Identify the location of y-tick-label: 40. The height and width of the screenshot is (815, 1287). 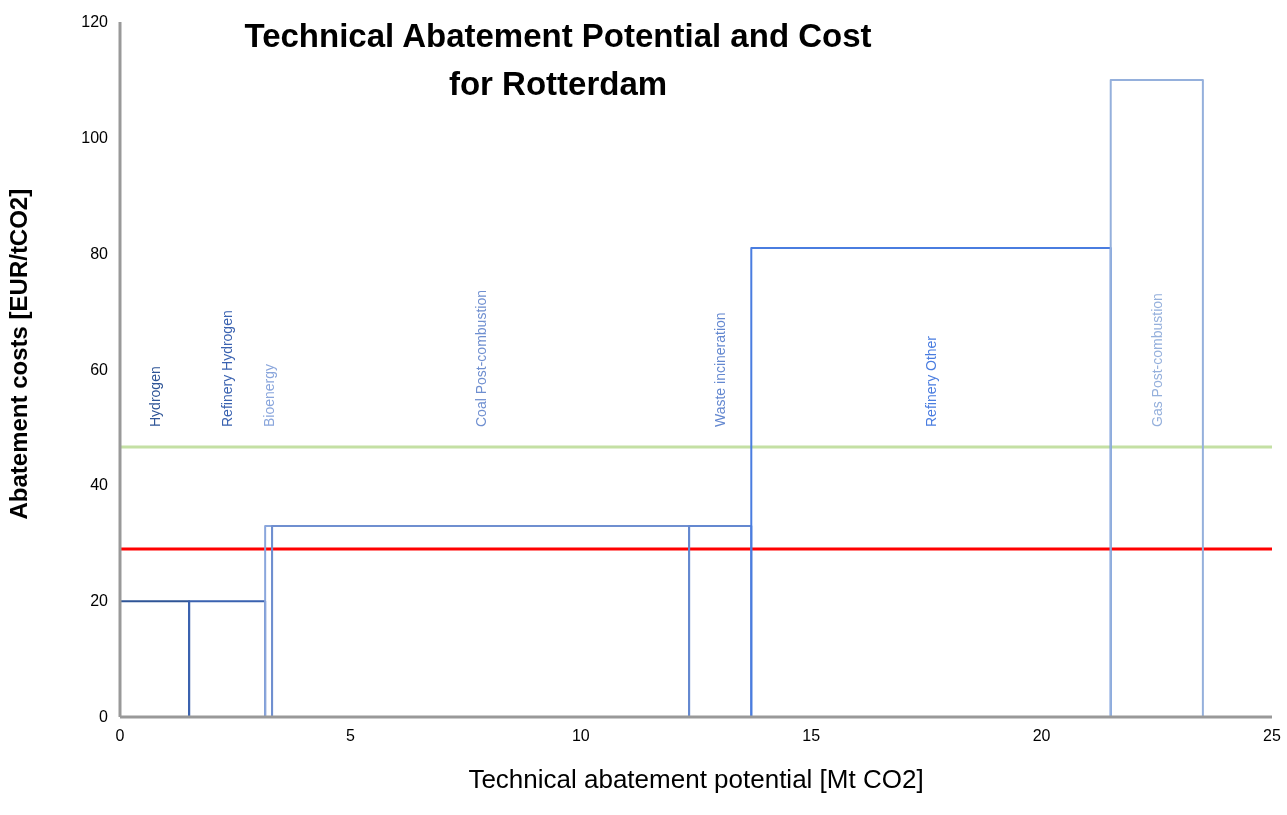
(98, 485).